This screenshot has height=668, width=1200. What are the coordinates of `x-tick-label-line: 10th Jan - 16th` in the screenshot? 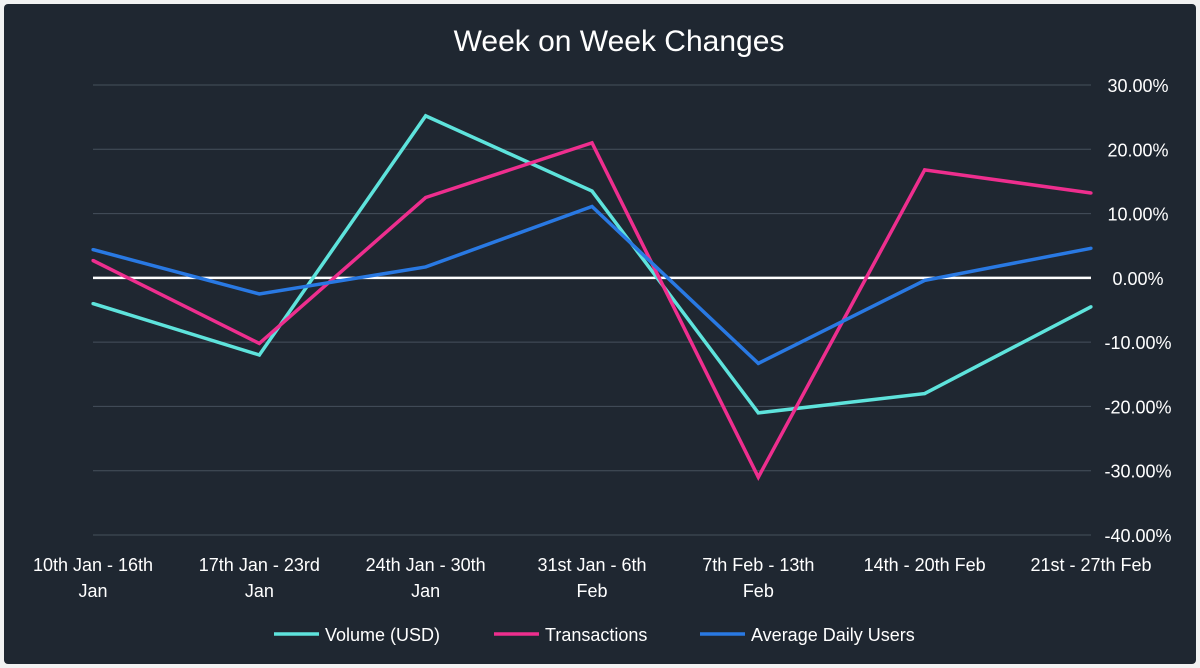 It's located at (93, 565).